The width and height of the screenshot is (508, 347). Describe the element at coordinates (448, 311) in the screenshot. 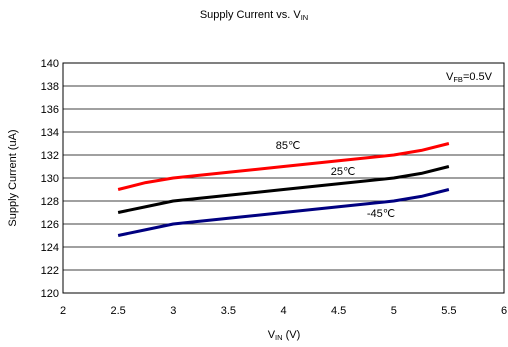

I see `x-tick-label: 5.5` at that location.